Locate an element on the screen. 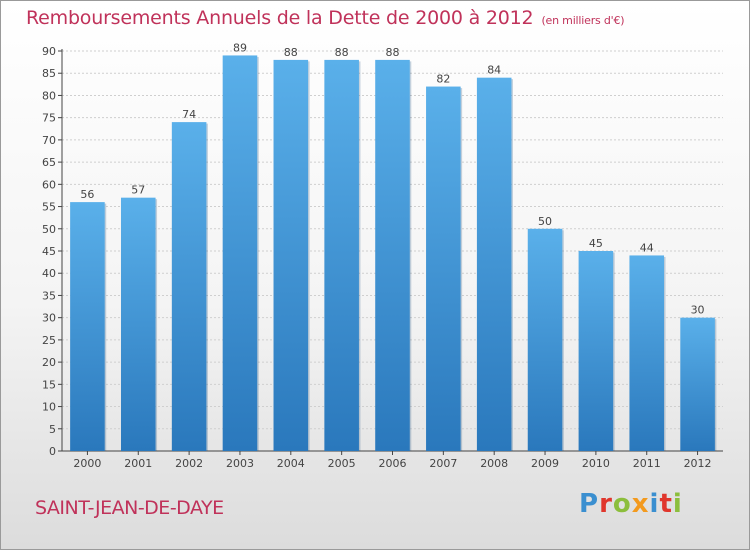 The height and width of the screenshot is (550, 750). y-tick-label: 0 is located at coordinates (52, 451).